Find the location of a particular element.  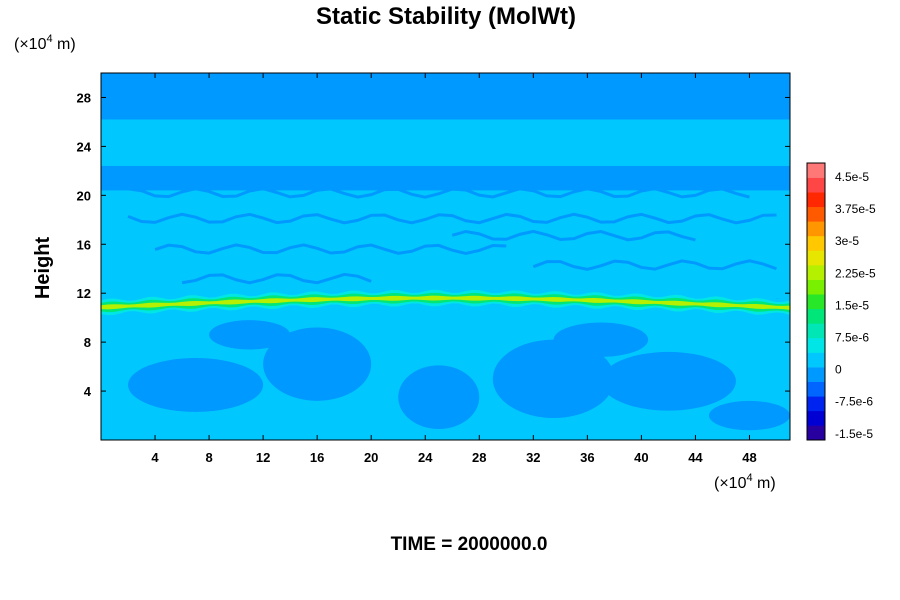

colorbar-tick-label: -7.5e-6 is located at coordinates (854, 402).